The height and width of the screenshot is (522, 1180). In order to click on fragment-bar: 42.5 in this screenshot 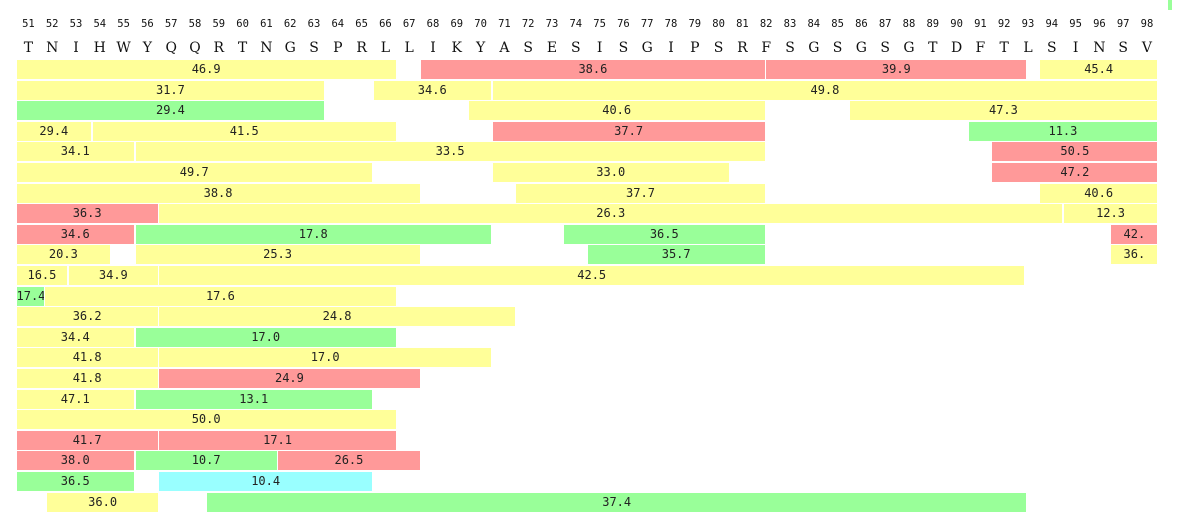, I will do `click(592, 275)`.